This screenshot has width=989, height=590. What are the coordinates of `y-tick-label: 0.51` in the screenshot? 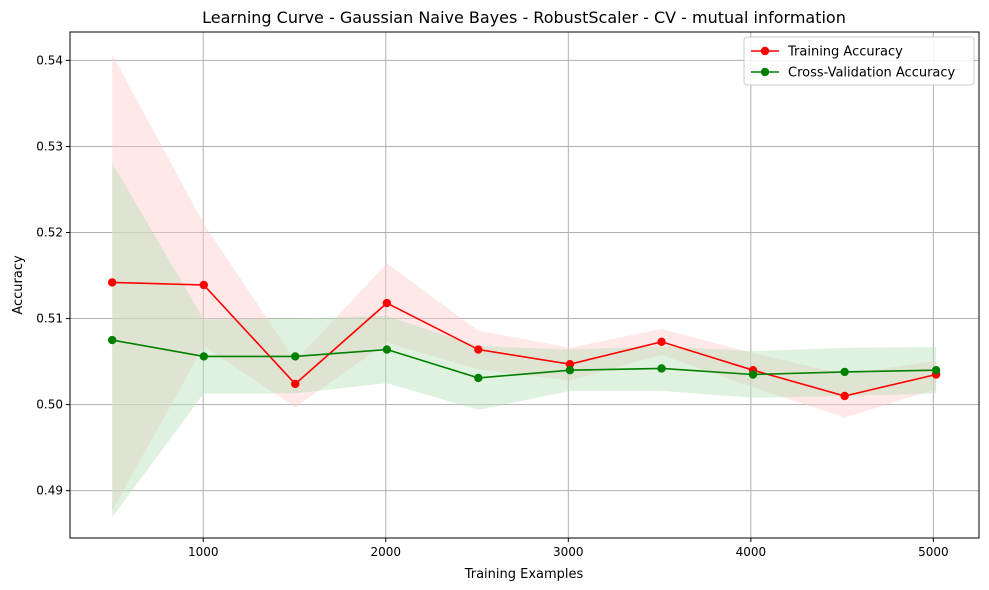 It's located at (49, 319).